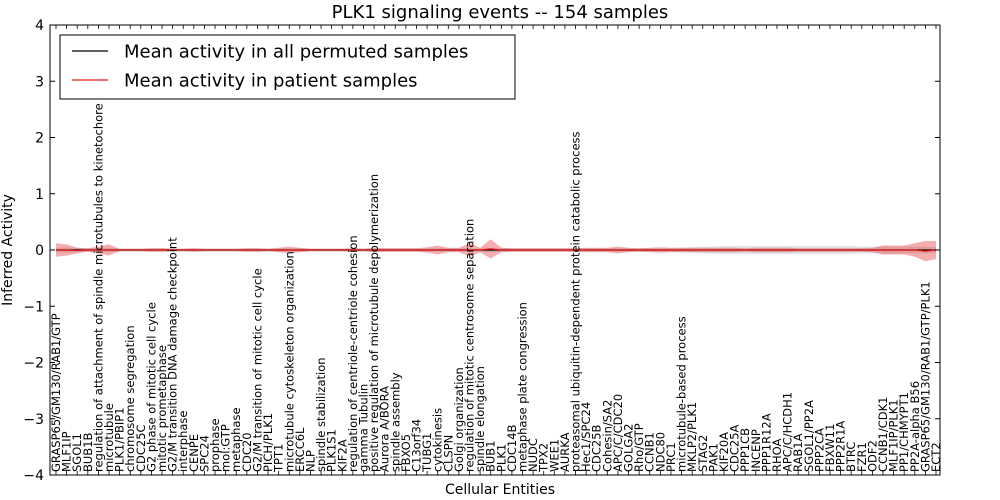  Describe the element at coordinates (109, 437) in the screenshot. I see `entity-label: microtubule` at that location.